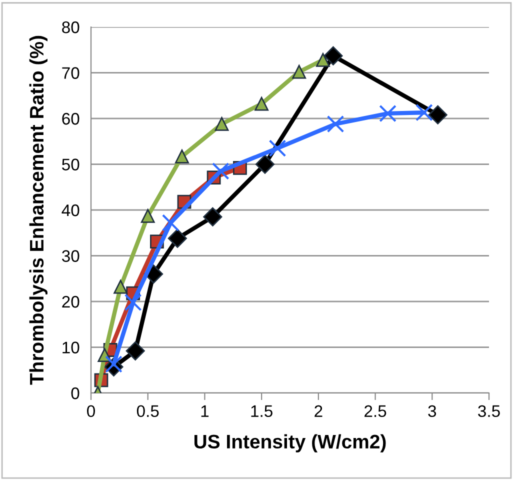 The height and width of the screenshot is (480, 513). I want to click on y-tick-label: 50, so click(71, 164).